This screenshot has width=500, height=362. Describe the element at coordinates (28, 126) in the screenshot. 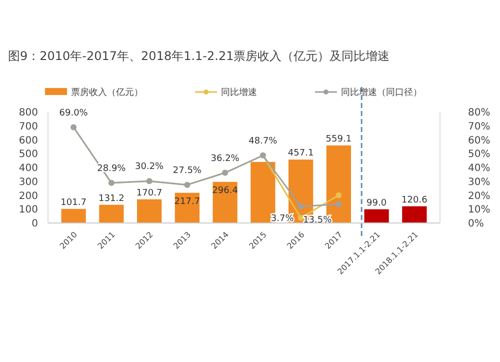

I see `y-tick-label: 700` at that location.